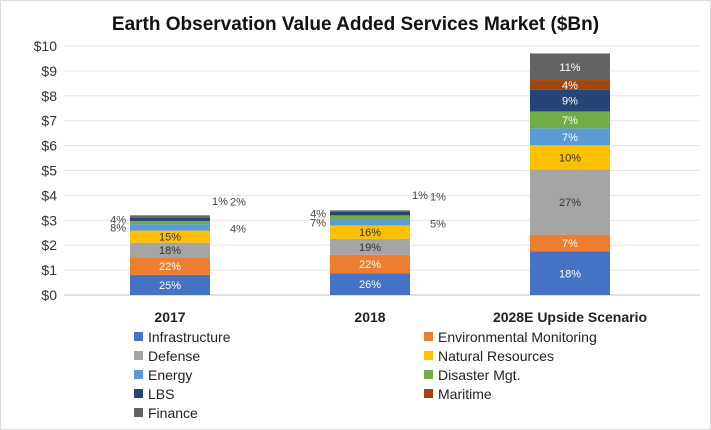 Image resolution: width=711 pixels, height=430 pixels. Describe the element at coordinates (189, 337) in the screenshot. I see `legend-label: Infrastructure` at that location.